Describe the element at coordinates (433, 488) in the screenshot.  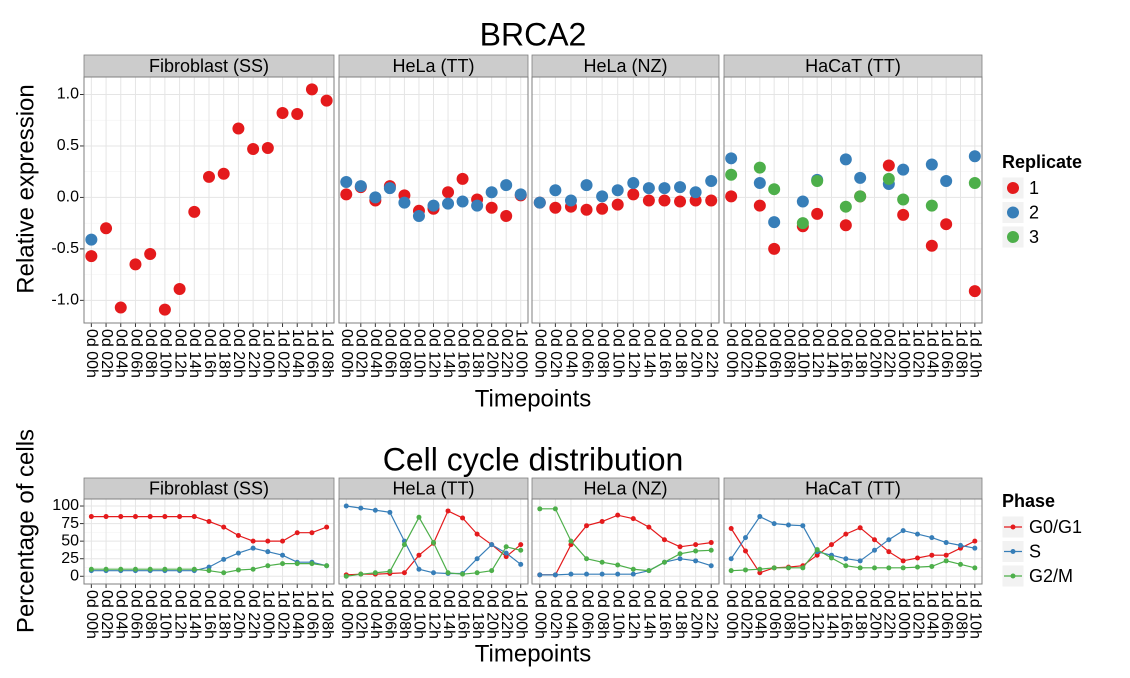
I see `strip-label: HeLa (TT)` at that location.